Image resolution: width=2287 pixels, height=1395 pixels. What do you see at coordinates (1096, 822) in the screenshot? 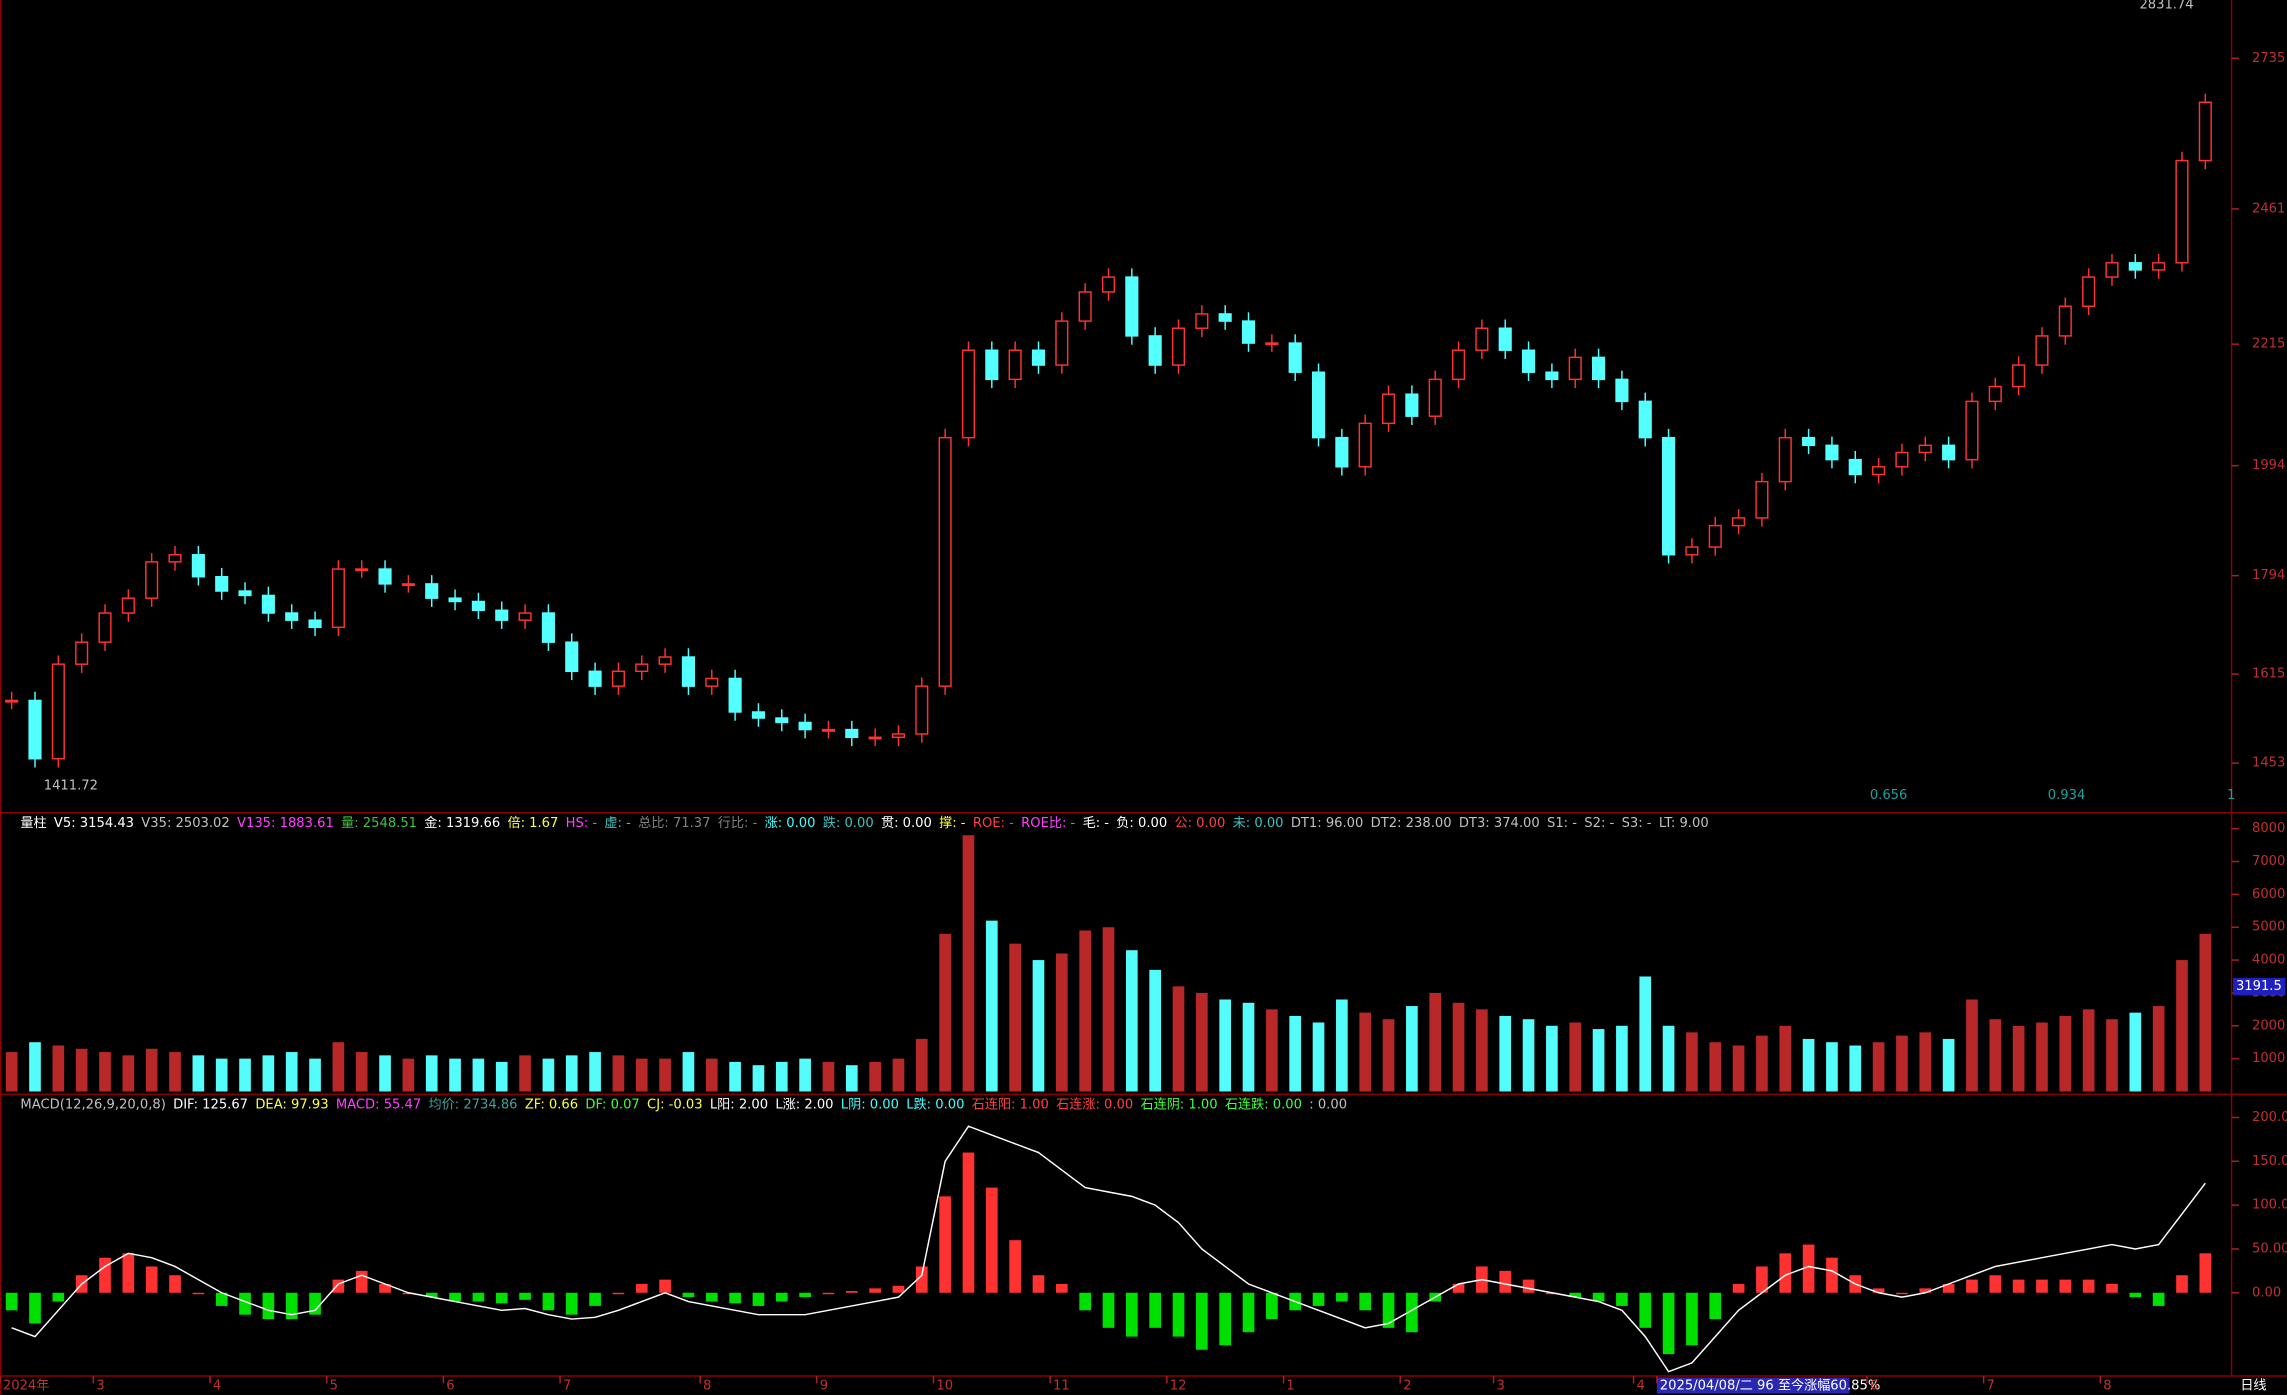
I see `indicator-value: 毛: -` at bounding box center [1096, 822].